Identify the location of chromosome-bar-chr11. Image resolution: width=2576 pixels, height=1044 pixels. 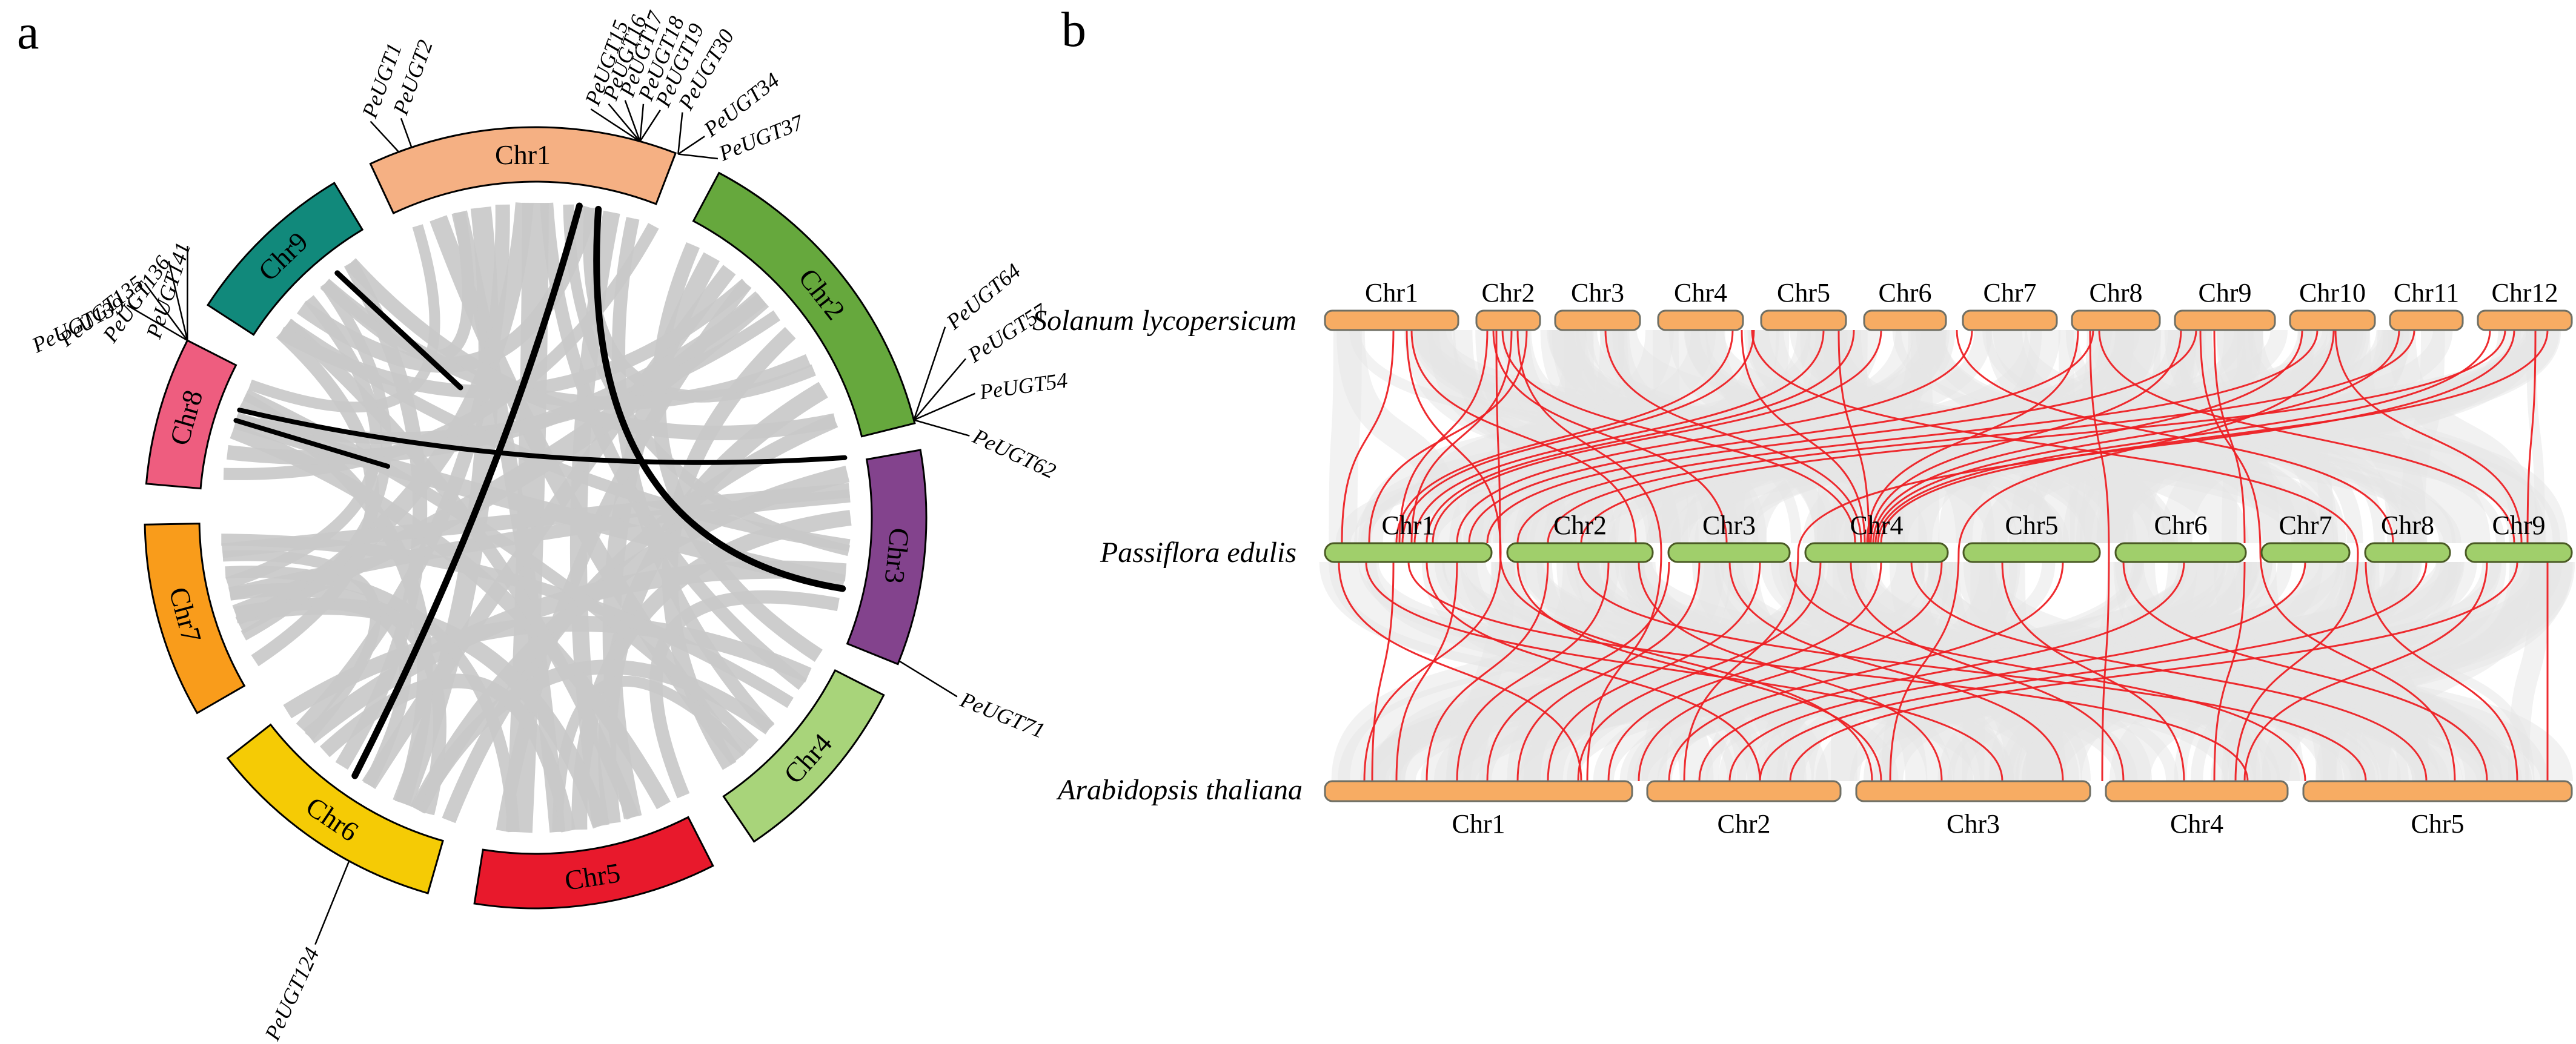
(2426, 320).